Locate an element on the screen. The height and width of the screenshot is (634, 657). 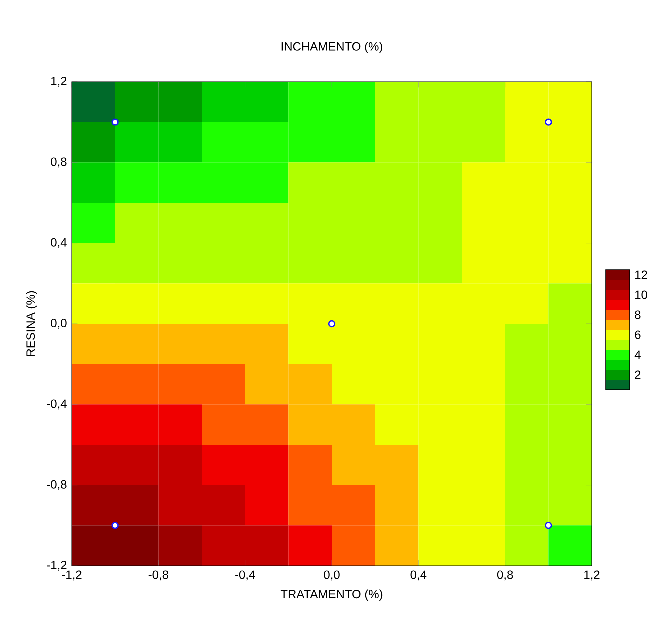
y-tick-label: -1,2 is located at coordinates (57, 566).